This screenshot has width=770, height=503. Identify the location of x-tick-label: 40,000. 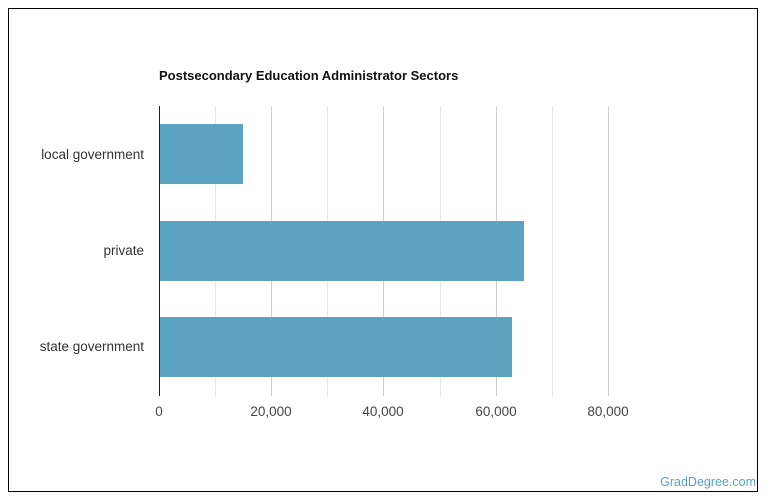
(383, 411).